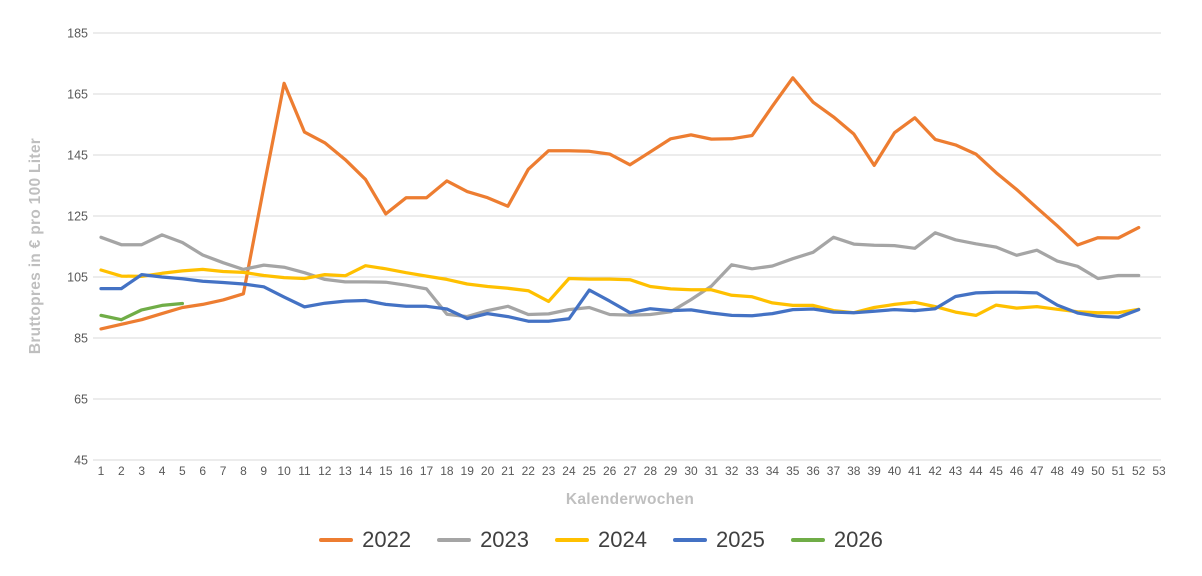 This screenshot has height=576, width=1202. I want to click on x-tick-label: 40, so click(895, 471).